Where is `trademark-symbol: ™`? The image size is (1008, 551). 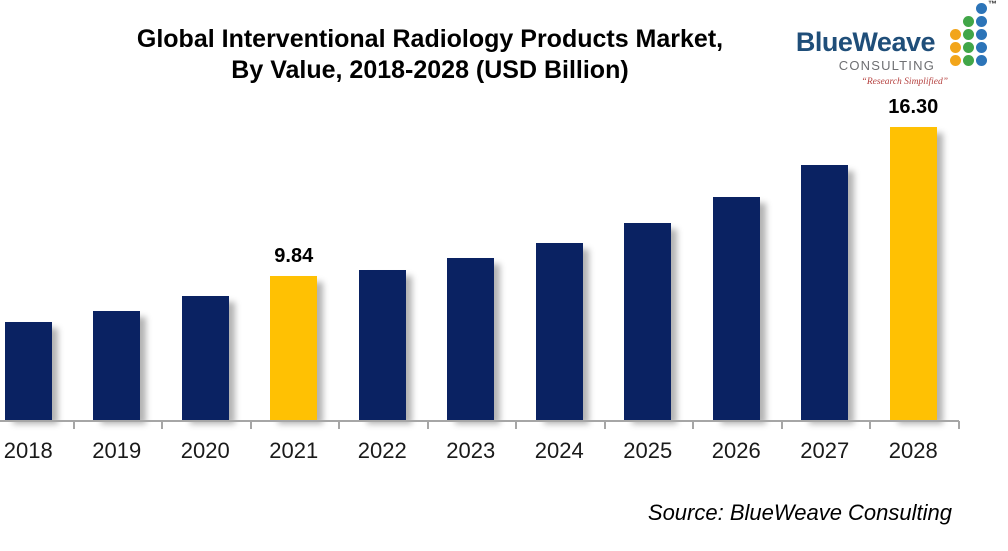
trademark-symbol: ™ is located at coordinates (992, 4).